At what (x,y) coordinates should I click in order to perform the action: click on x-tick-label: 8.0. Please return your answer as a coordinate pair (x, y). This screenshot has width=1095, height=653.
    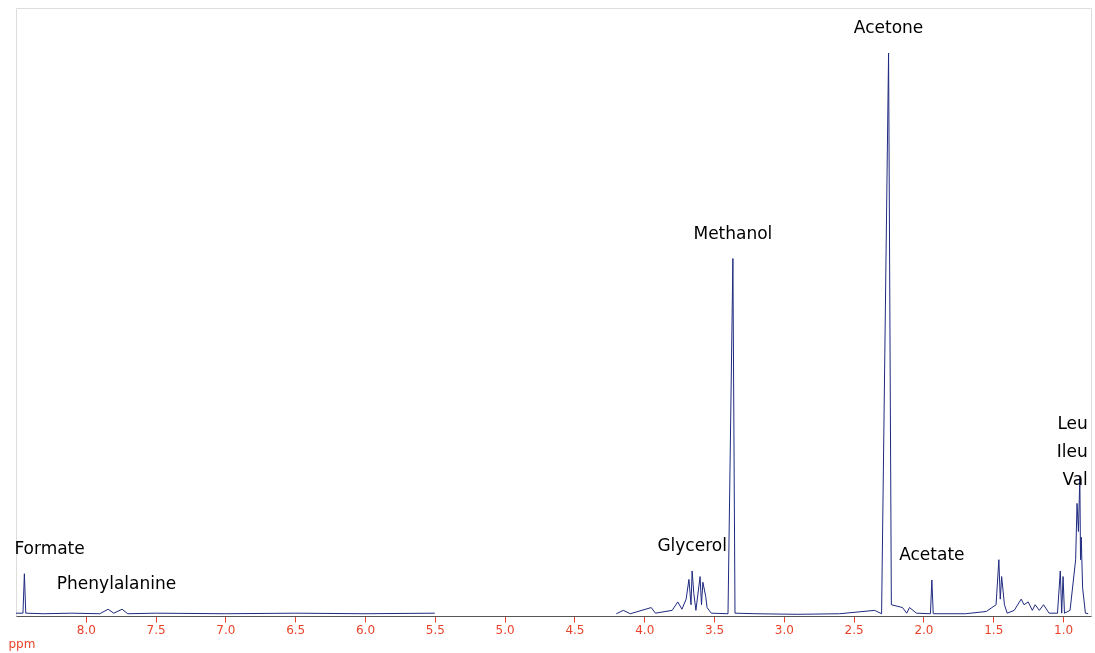
    Looking at the image, I should click on (86, 629).